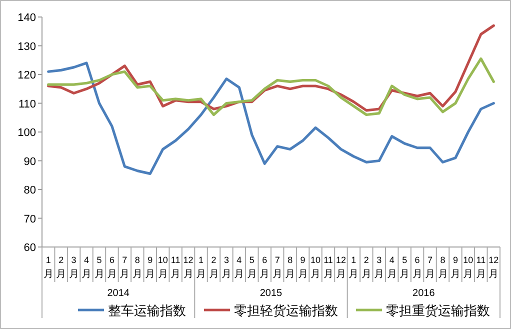 Image resolution: width=511 pixels, height=329 pixels. Describe the element at coordinates (30, 162) in the screenshot. I see `y-tick-label: 90` at that location.